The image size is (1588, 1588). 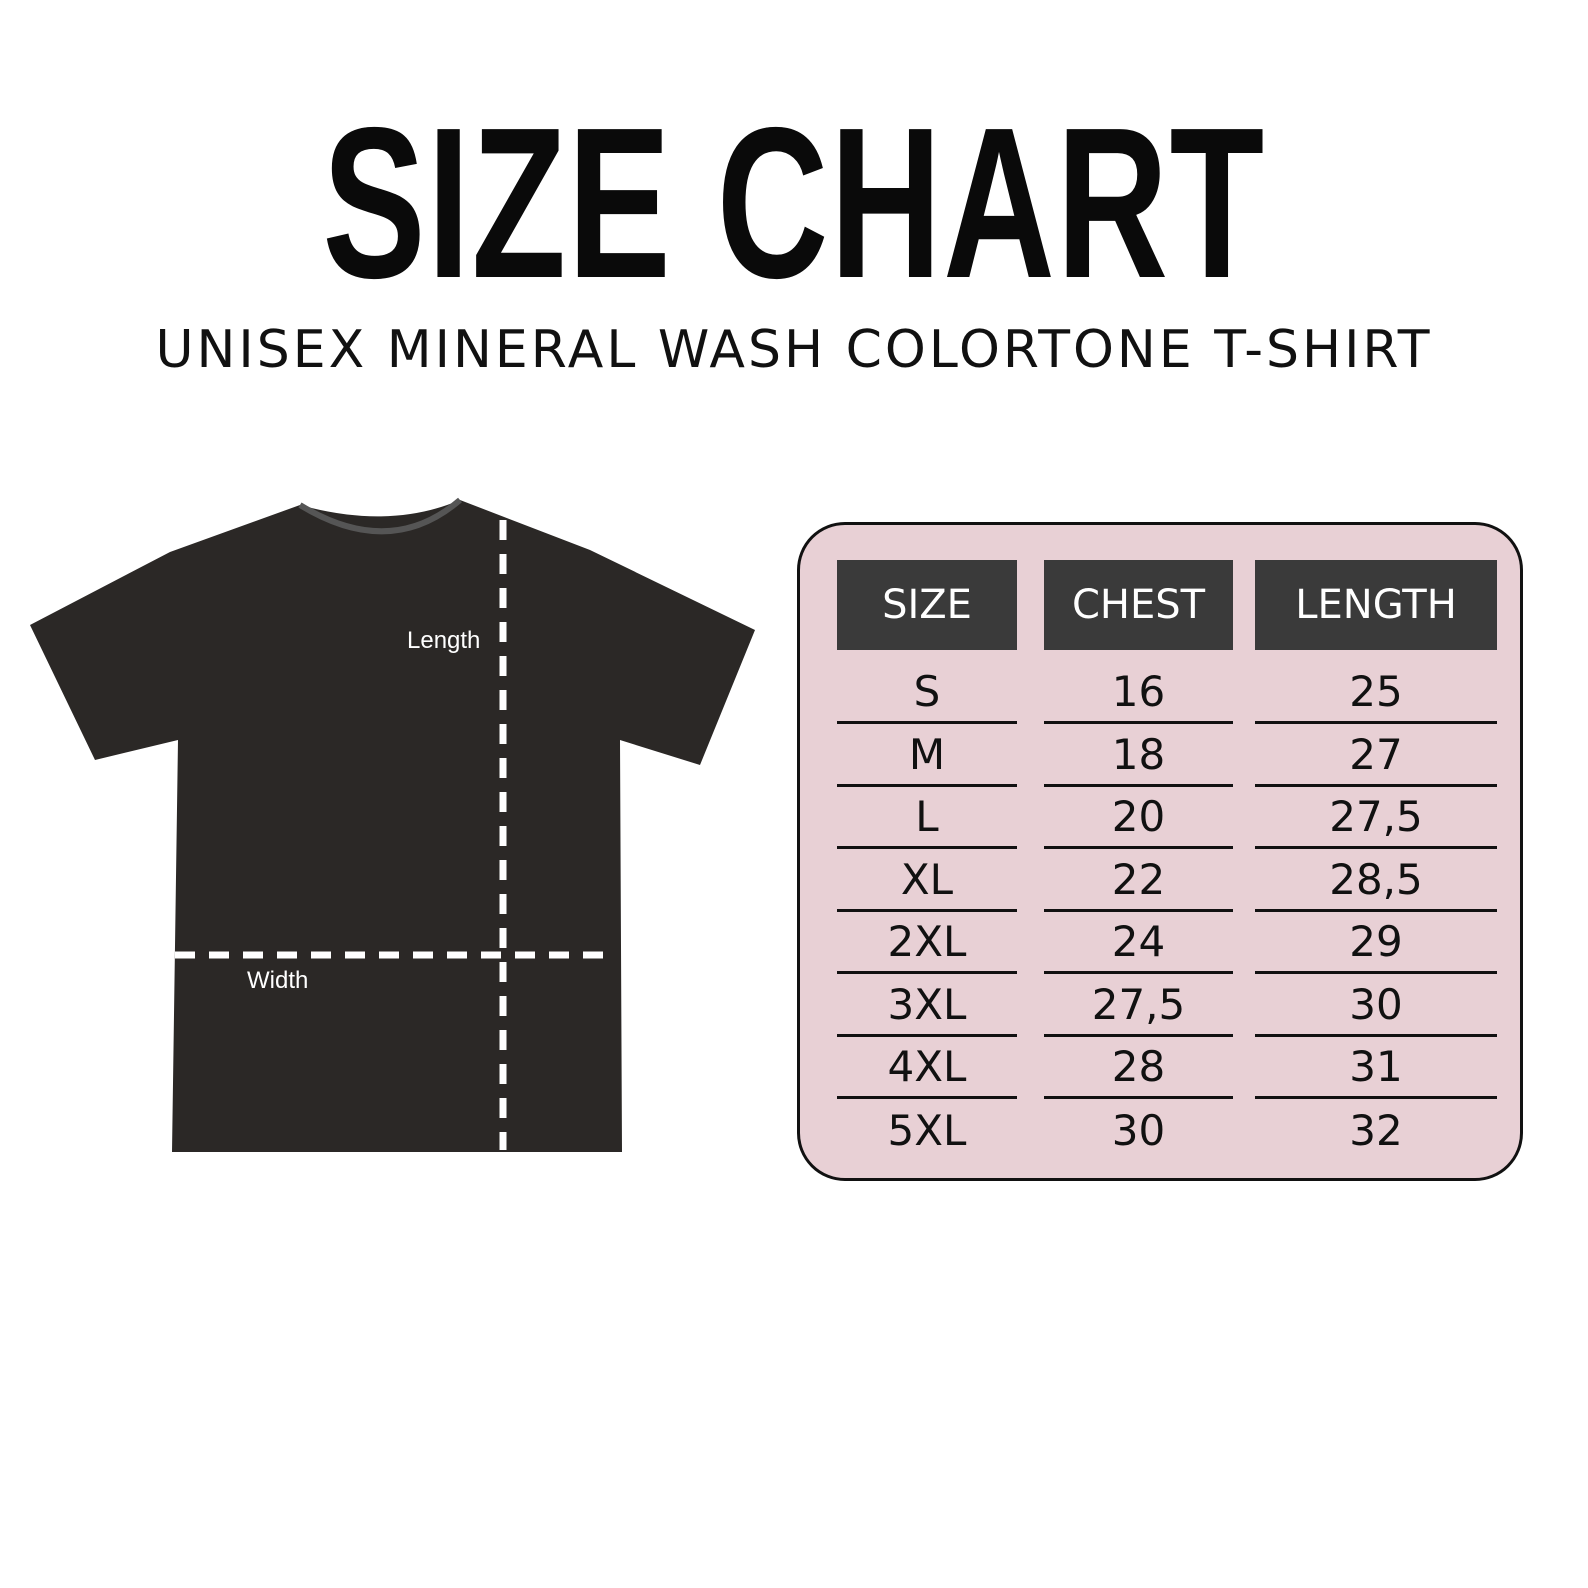 What do you see at coordinates (927, 818) in the screenshot?
I see `cell-size: L` at bounding box center [927, 818].